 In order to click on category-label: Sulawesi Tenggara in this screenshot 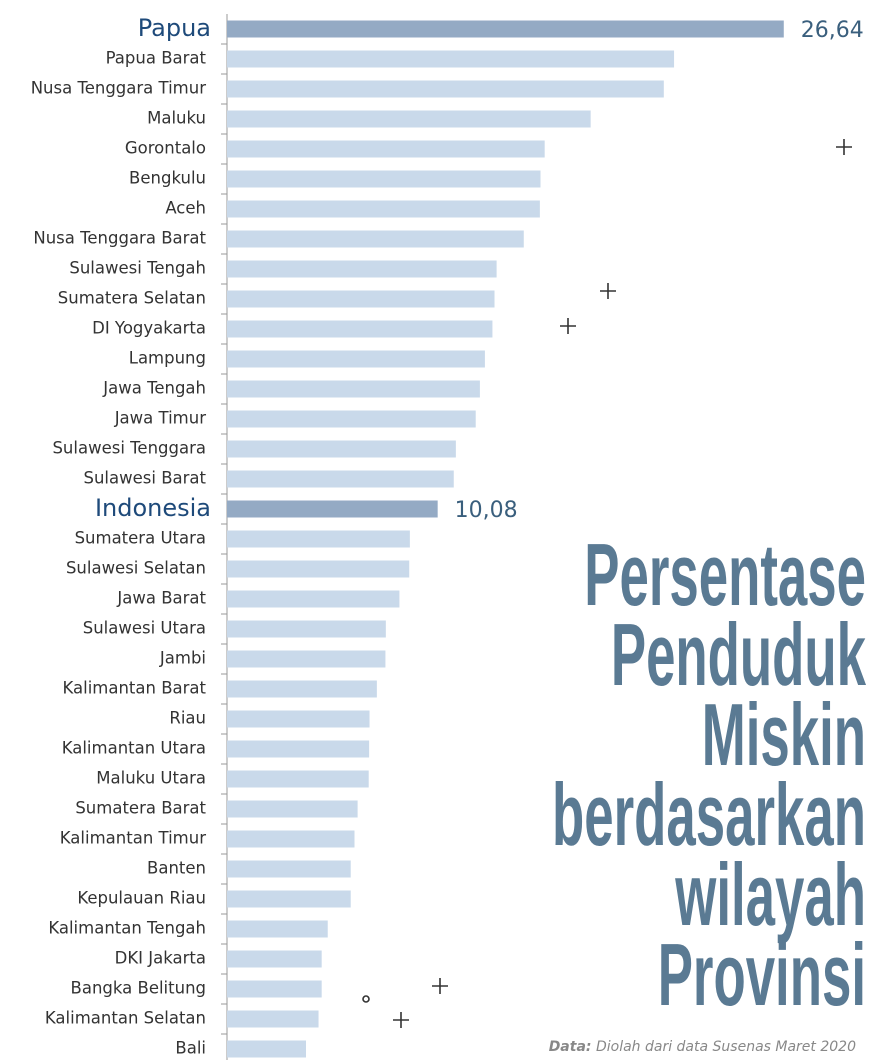, I will do `click(129, 448)`.